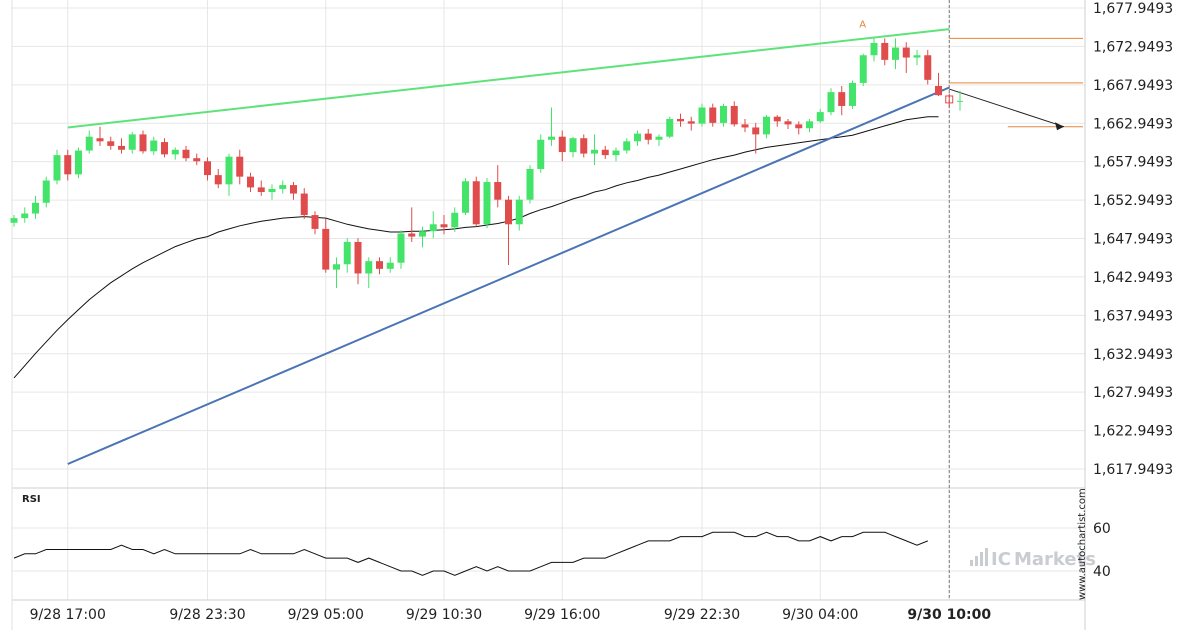 Image resolution: width=1200 pixels, height=630 pixels. I want to click on y-tick-label: 1,657.9493, so click(1133, 163).